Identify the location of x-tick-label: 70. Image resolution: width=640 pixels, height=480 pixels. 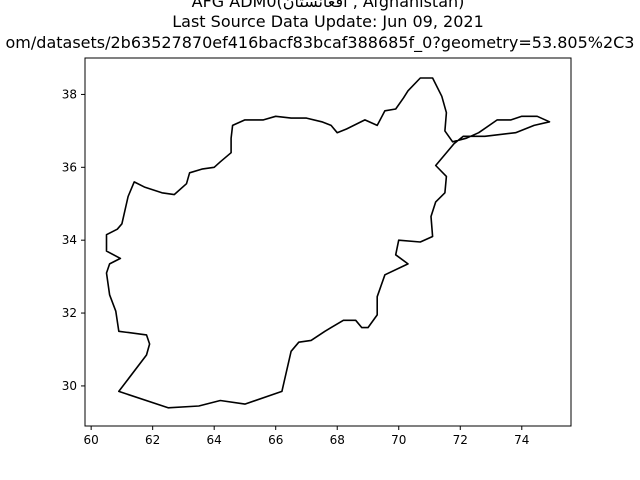
(398, 440).